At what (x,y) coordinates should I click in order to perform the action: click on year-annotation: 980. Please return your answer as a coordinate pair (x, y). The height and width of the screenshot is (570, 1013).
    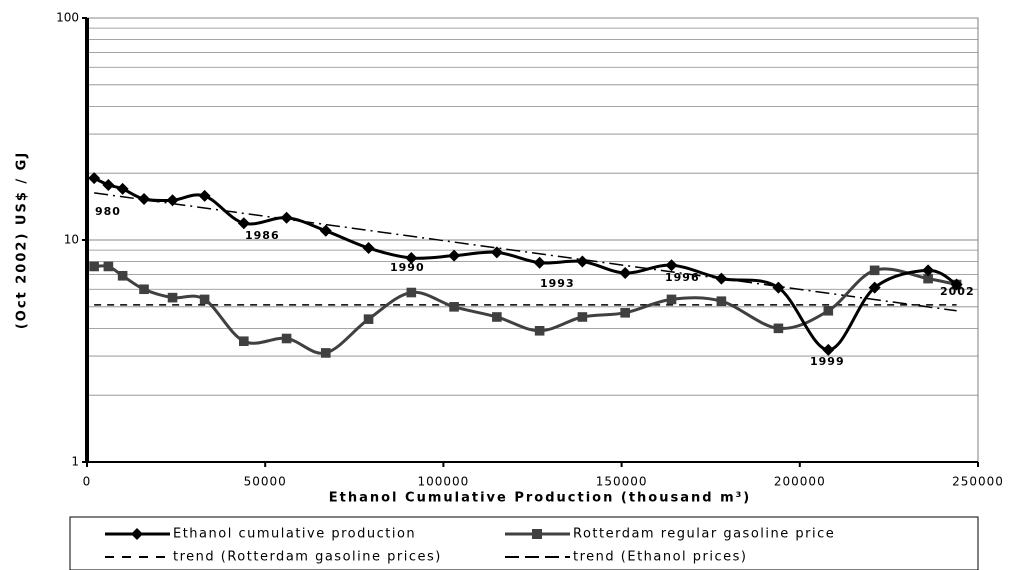
    Looking at the image, I should click on (108, 211).